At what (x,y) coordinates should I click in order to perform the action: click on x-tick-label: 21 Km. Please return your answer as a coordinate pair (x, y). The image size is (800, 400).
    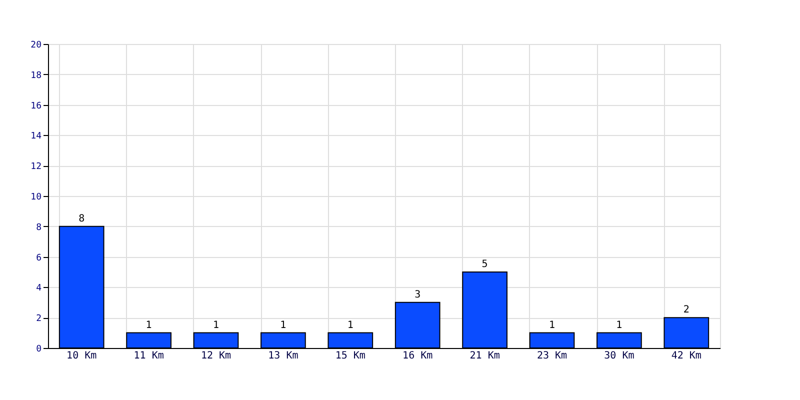
    Looking at the image, I should click on (485, 356).